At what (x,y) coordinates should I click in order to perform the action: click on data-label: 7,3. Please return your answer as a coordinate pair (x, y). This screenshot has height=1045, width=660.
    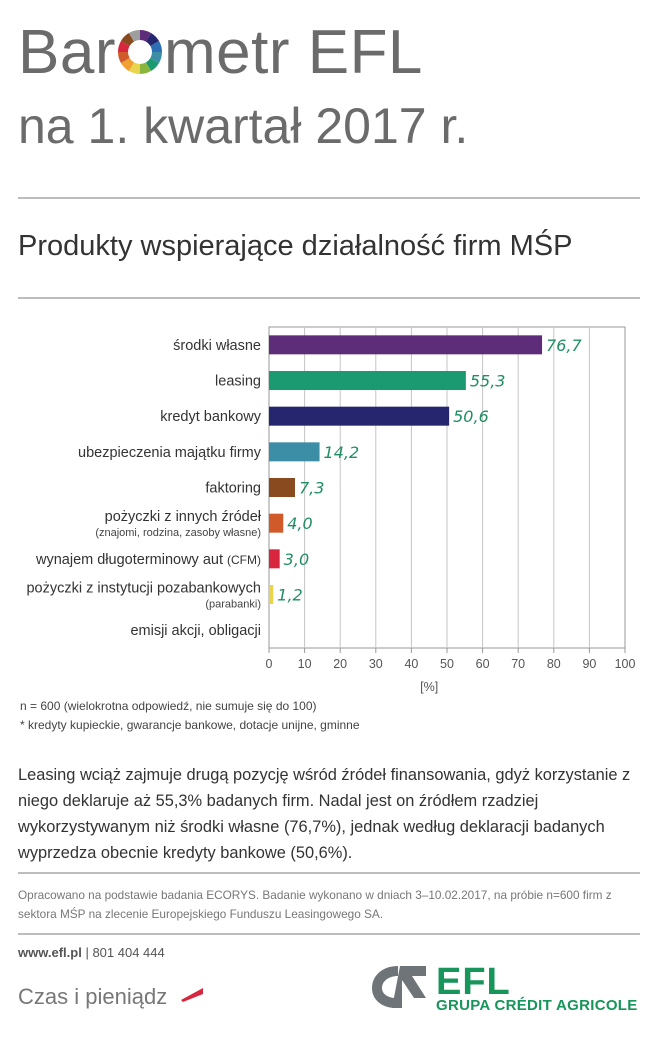
    Looking at the image, I should click on (311, 488).